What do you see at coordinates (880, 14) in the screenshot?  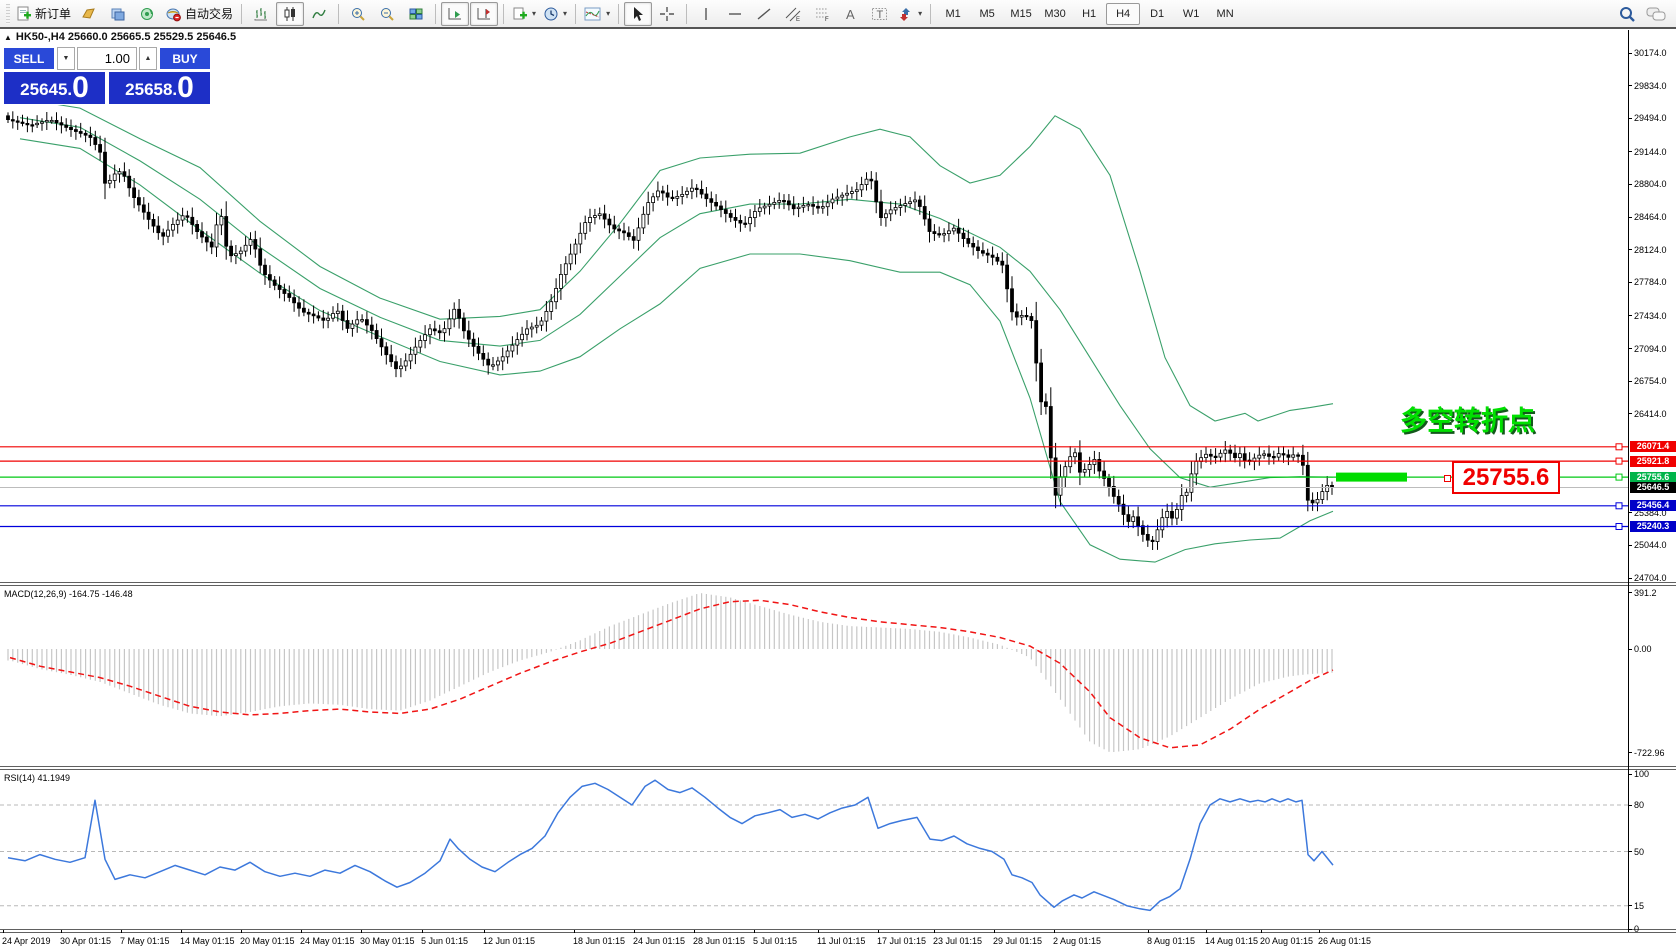 I see `text-label-button: T` at bounding box center [880, 14].